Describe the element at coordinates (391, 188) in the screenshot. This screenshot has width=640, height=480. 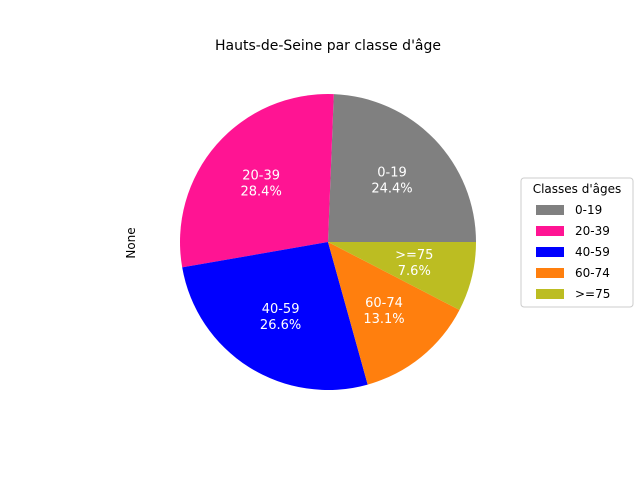
I see `slice-percent-label-0-19: 24.4%` at that location.